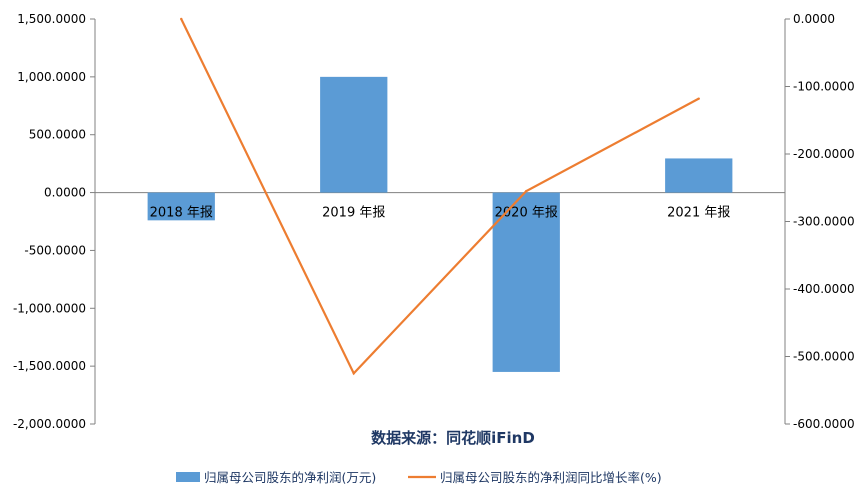 The height and width of the screenshot is (499, 866). I want to click on right-tick-label: -500.0000, so click(824, 357).